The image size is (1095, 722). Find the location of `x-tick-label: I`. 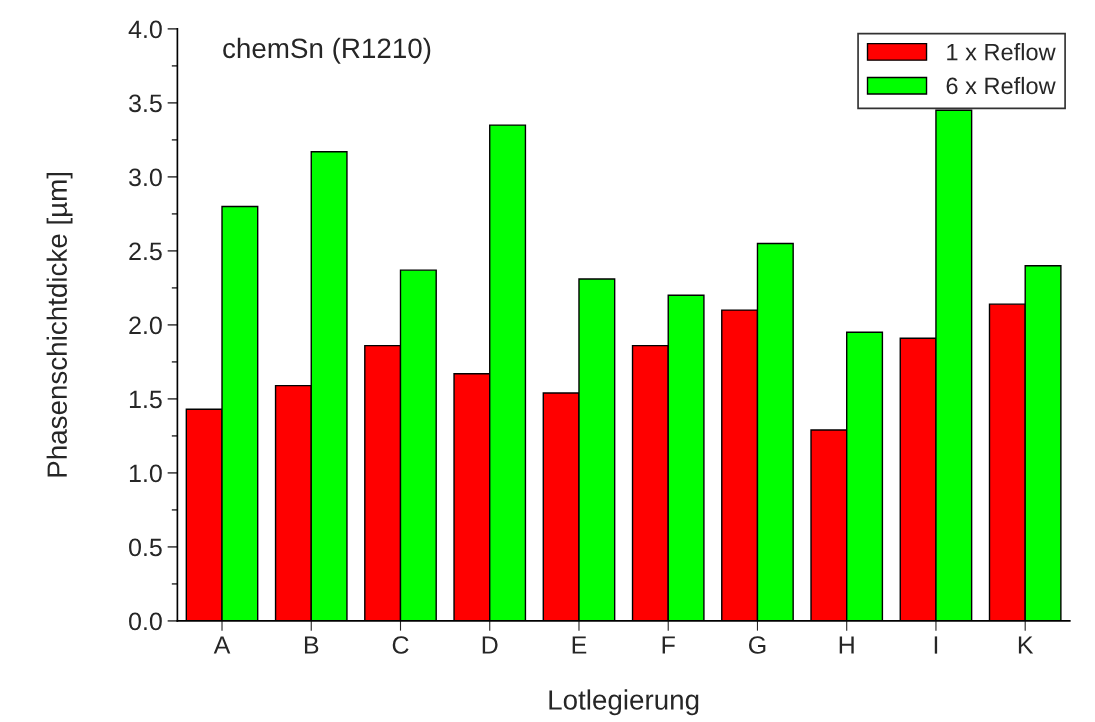

x-tick-label: I is located at coordinates (936, 645).